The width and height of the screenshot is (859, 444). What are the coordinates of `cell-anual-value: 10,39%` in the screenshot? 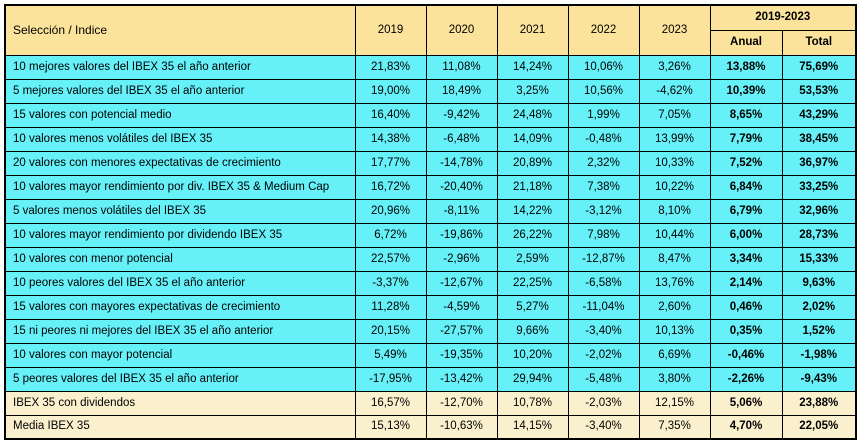 It's located at (746, 91).